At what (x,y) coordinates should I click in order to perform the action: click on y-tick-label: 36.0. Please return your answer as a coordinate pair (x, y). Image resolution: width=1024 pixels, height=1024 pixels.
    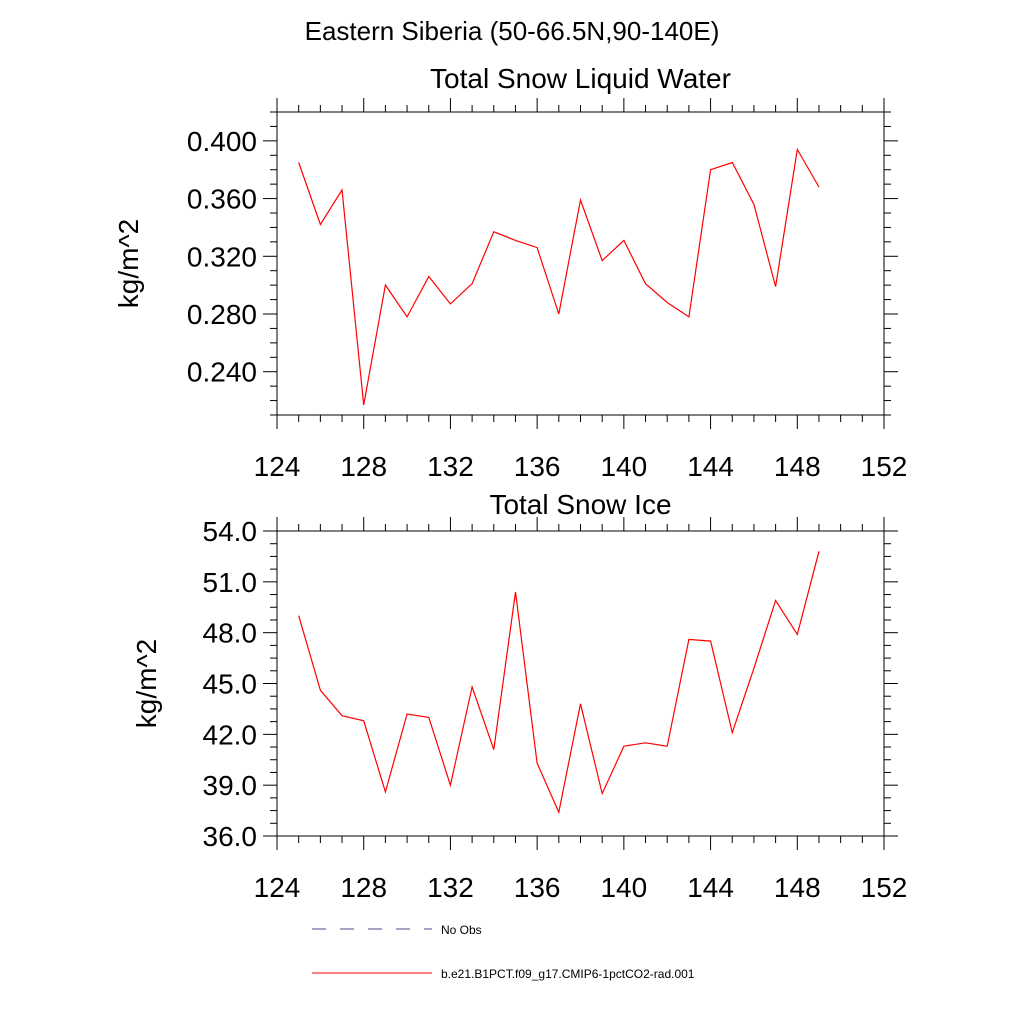
    Looking at the image, I should click on (230, 836).